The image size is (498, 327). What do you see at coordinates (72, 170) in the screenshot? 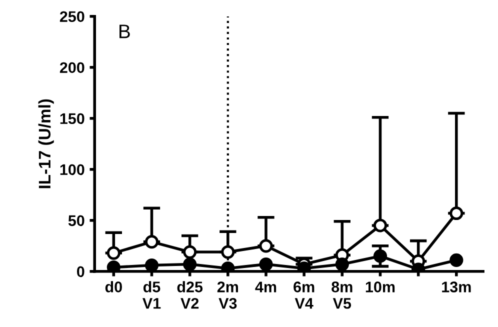
I see `y-tick-label: 100` at bounding box center [72, 170].